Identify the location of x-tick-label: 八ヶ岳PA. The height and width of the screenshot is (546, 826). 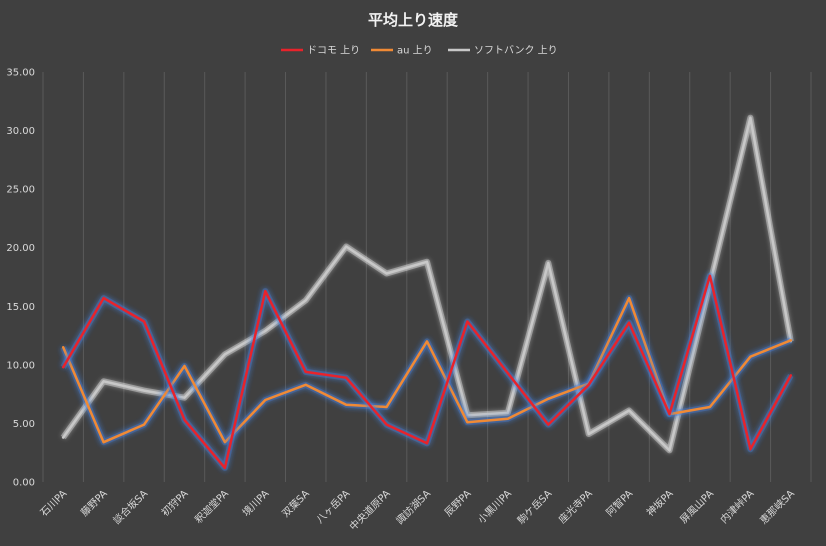
(333, 507).